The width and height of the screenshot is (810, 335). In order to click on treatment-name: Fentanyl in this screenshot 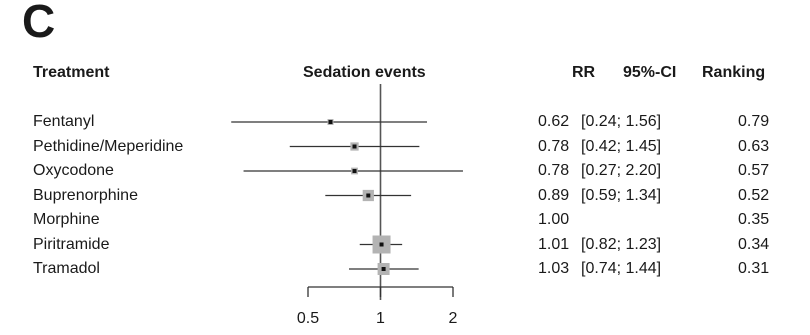, I will do `click(64, 121)`.